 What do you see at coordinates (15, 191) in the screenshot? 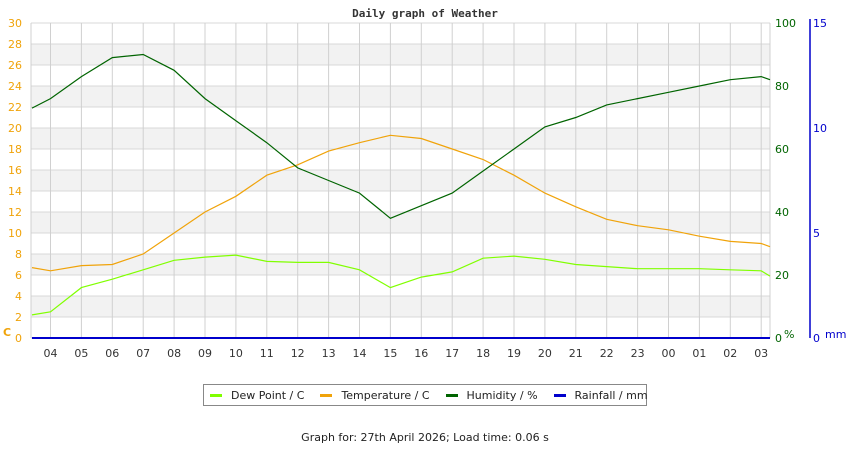
I see `y-tick-label: 14` at bounding box center [15, 191].